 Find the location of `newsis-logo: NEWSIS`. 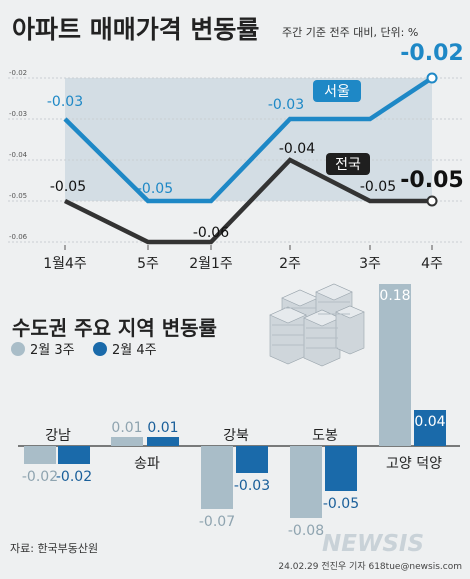

newsis-logo: NEWSIS is located at coordinates (373, 544).